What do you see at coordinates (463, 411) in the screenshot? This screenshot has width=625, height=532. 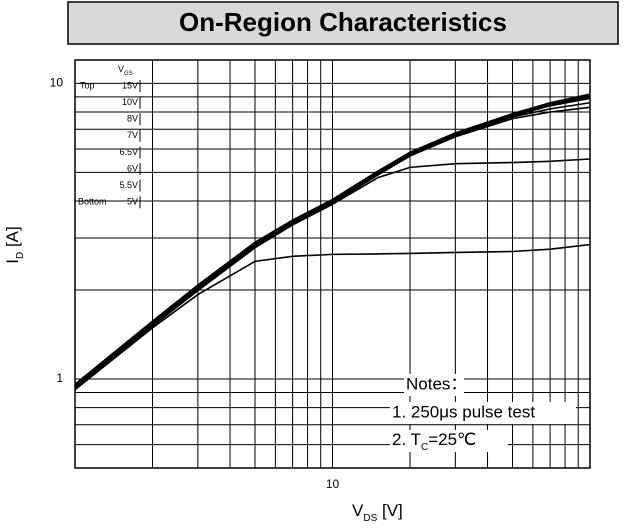 I see `note-line: 1. 250μs pulse test` at bounding box center [463, 411].